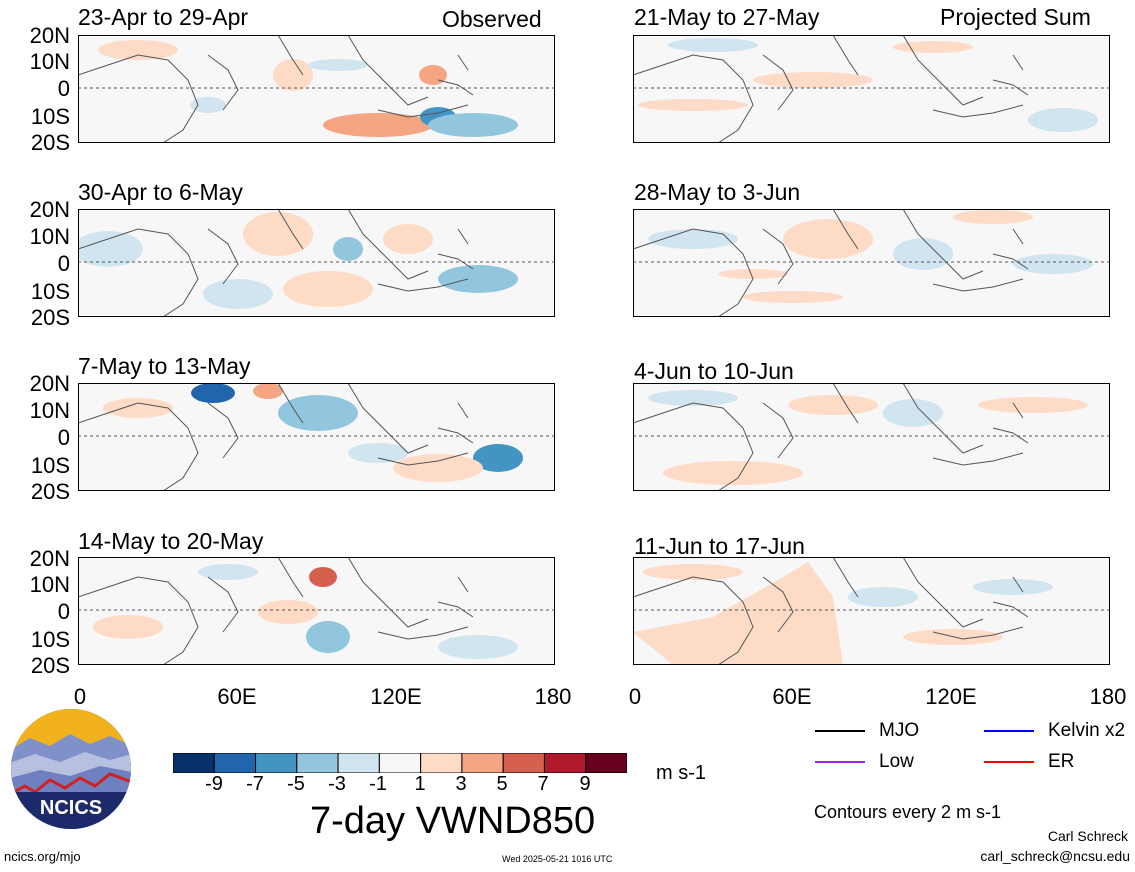  I want to click on lon-label-60e-left: 60E, so click(237, 696).